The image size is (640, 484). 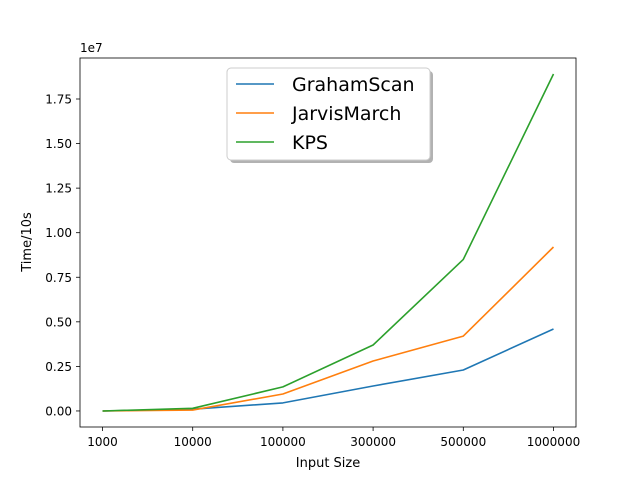 What do you see at coordinates (58, 144) in the screenshot?
I see `y-tick-label: 1.50` at bounding box center [58, 144].